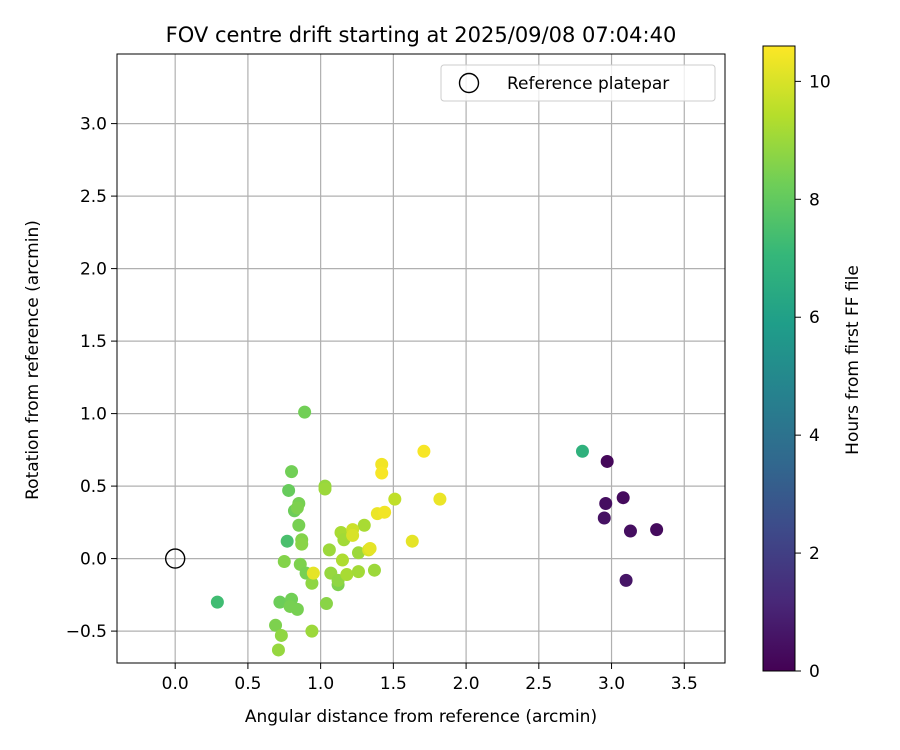  I want to click on x-tick-label: 0.5, so click(247, 684).